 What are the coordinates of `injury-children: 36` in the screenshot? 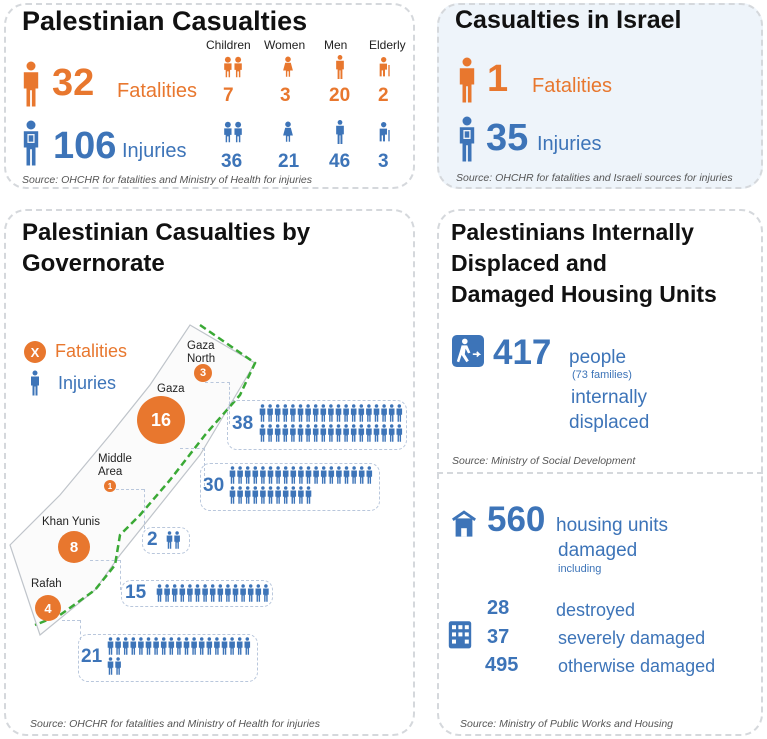 It's located at (232, 161).